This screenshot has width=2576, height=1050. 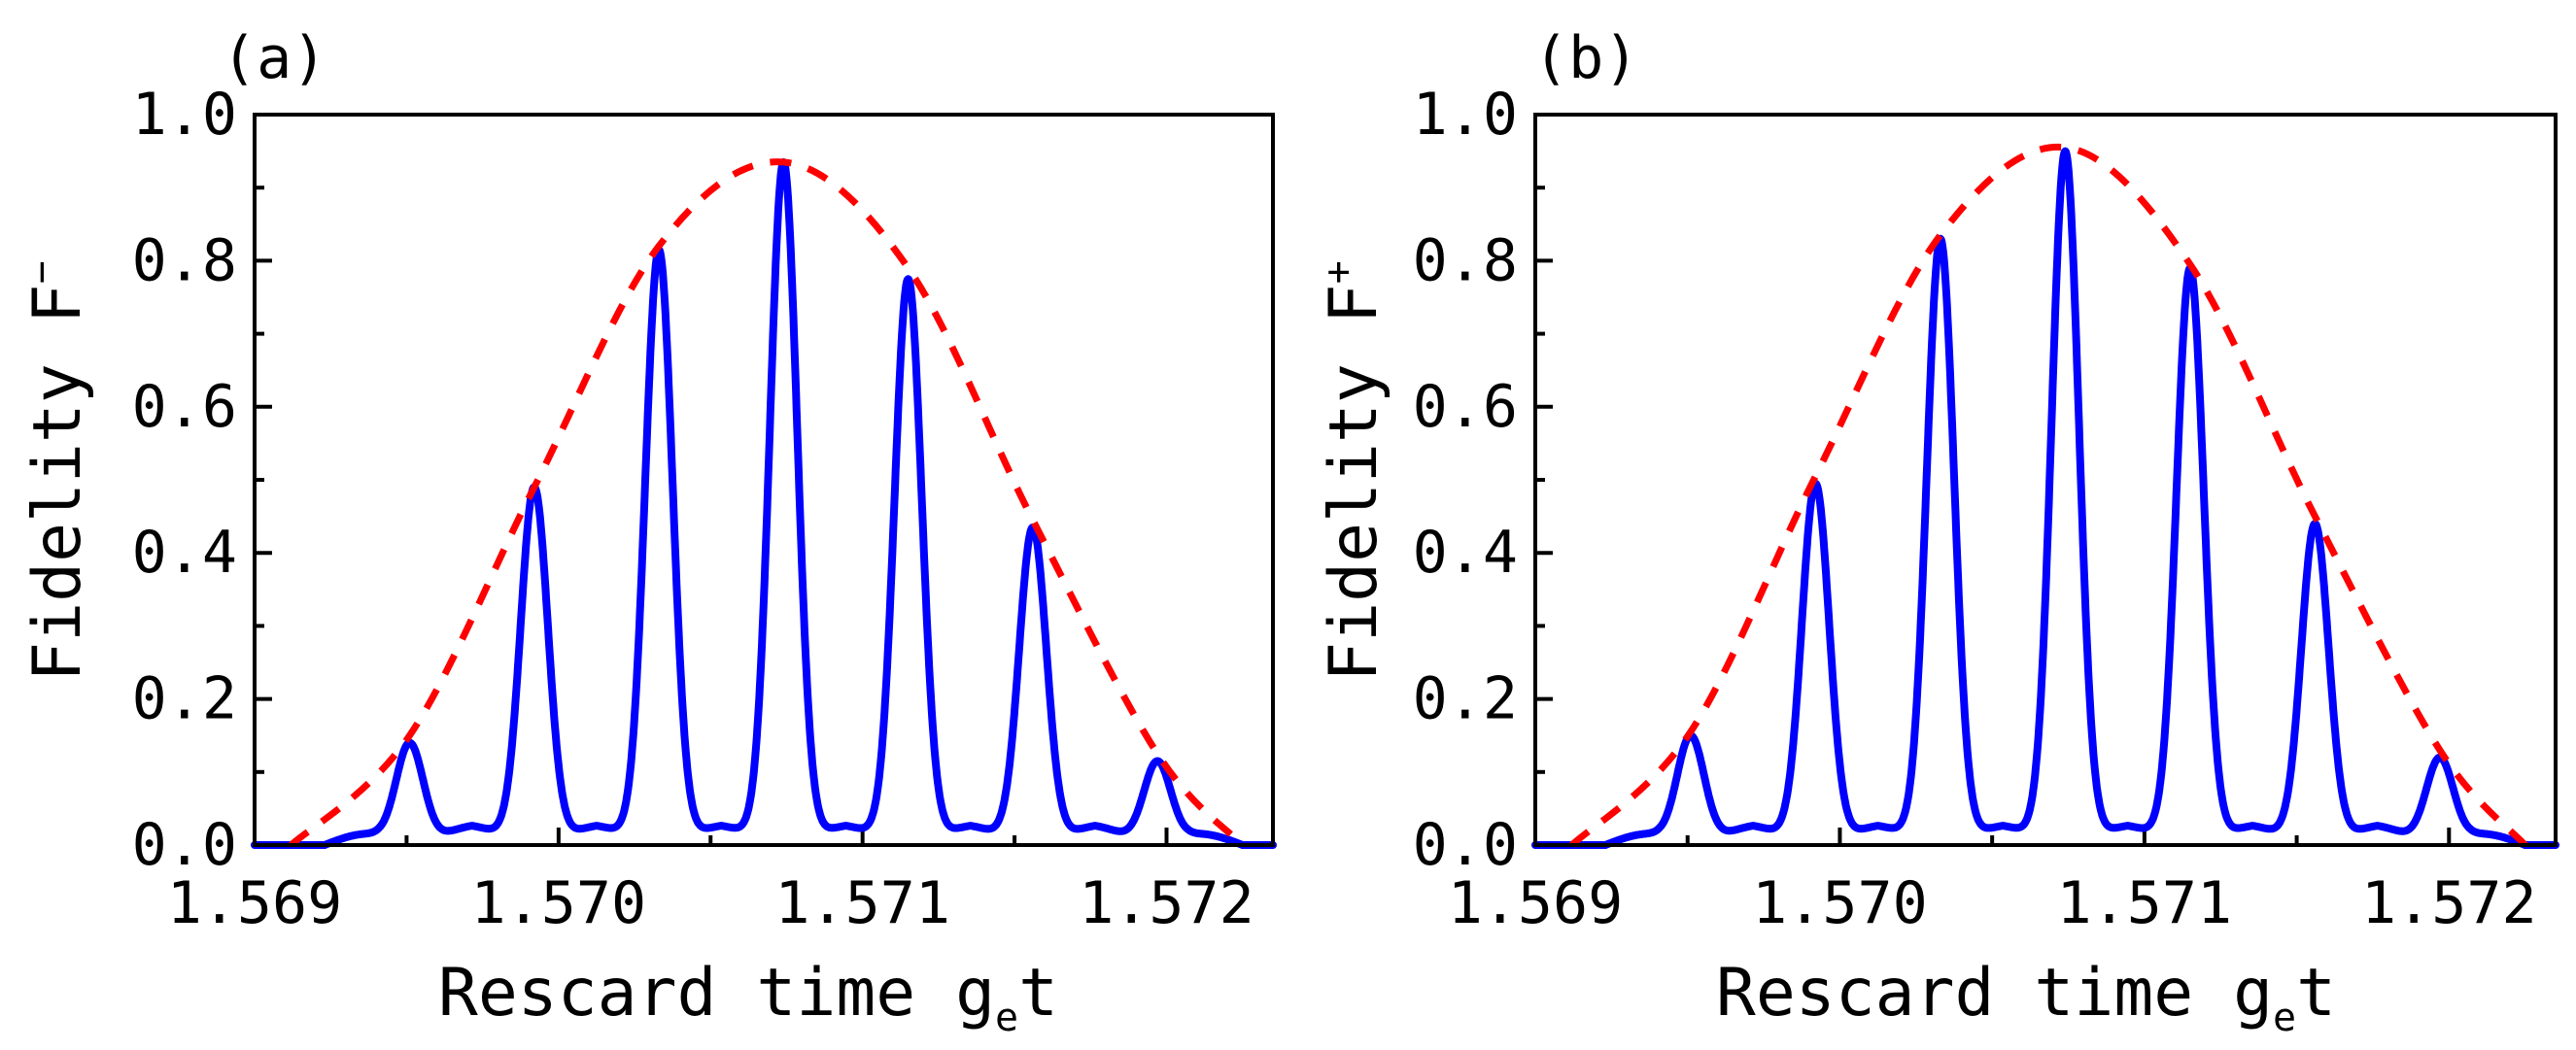 What do you see at coordinates (1585, 58) in the screenshot?
I see `panel-label: (b)` at bounding box center [1585, 58].